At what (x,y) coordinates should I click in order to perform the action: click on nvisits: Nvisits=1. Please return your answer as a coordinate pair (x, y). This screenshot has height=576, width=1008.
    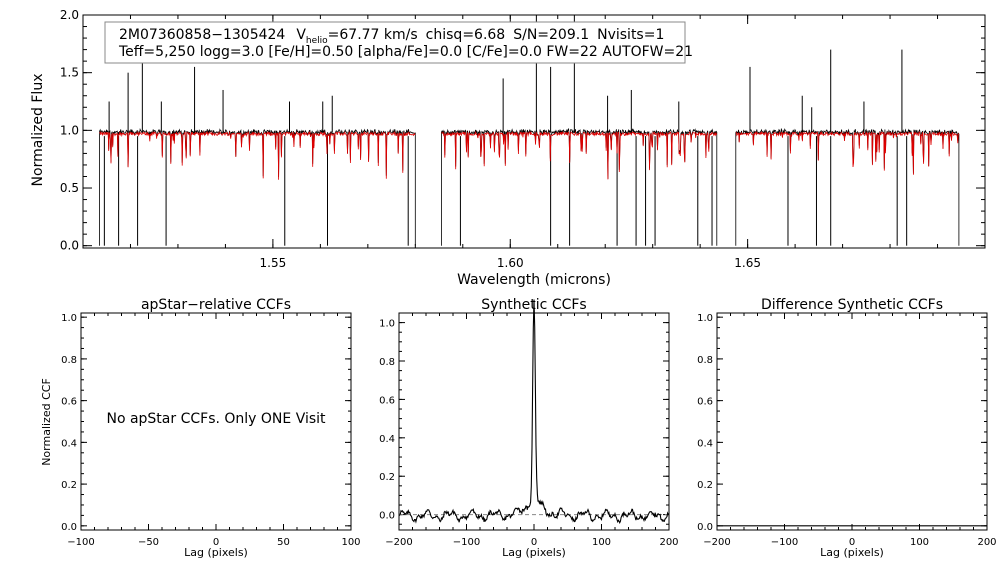
    Looking at the image, I should click on (630, 35).